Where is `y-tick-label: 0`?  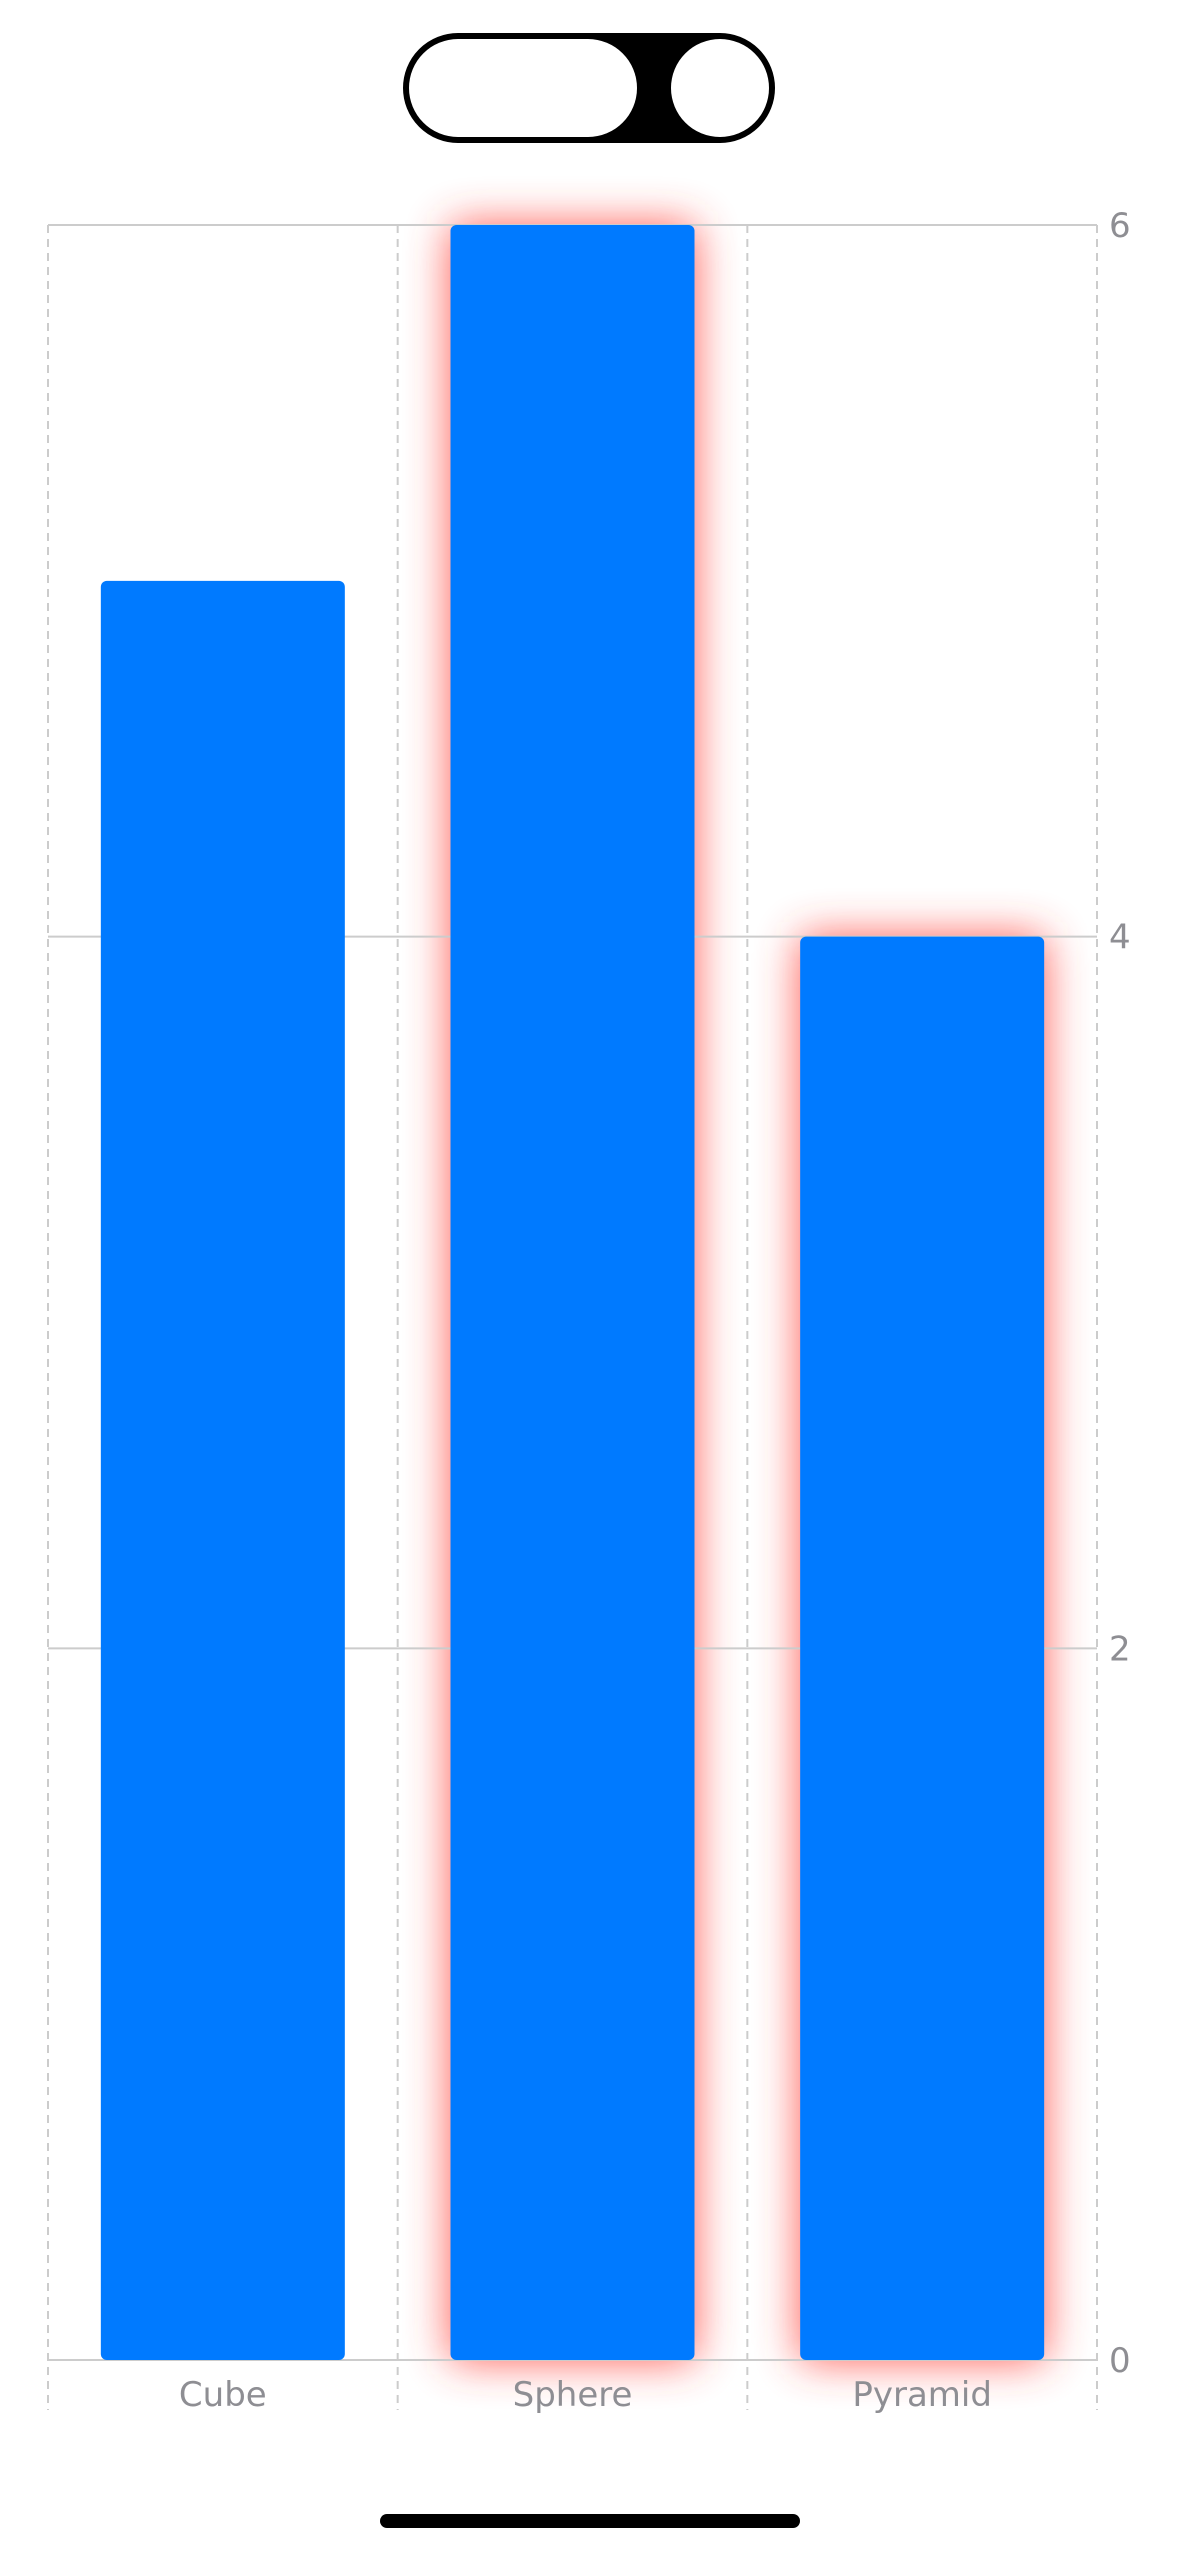 y-tick-label: 0 is located at coordinates (1120, 2361).